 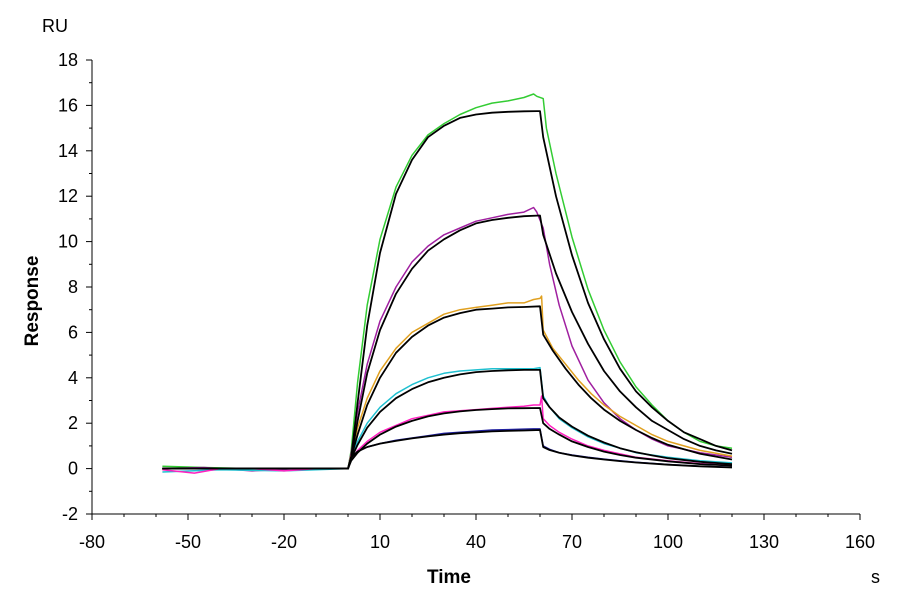 I want to click on x-tick-label: 10, so click(x=380, y=542).